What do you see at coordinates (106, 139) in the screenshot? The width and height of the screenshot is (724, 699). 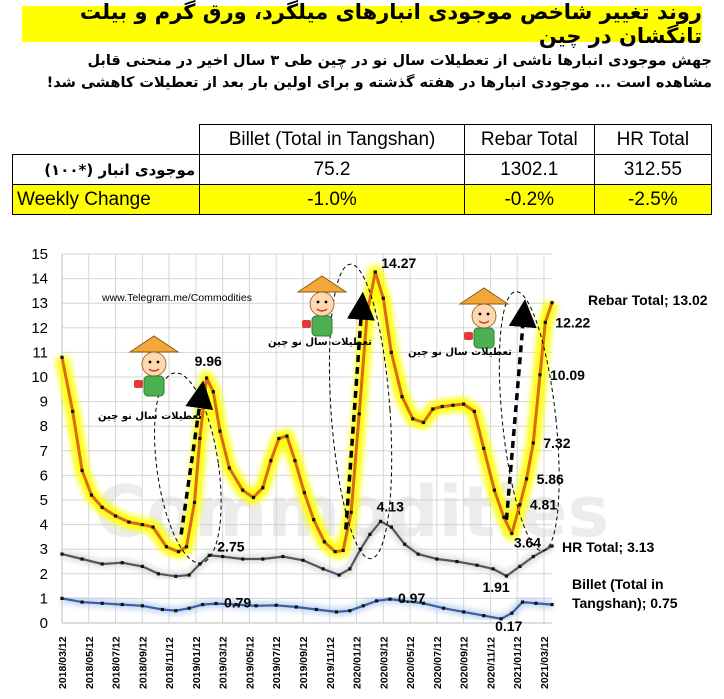 I see `table-corner-cell` at bounding box center [106, 139].